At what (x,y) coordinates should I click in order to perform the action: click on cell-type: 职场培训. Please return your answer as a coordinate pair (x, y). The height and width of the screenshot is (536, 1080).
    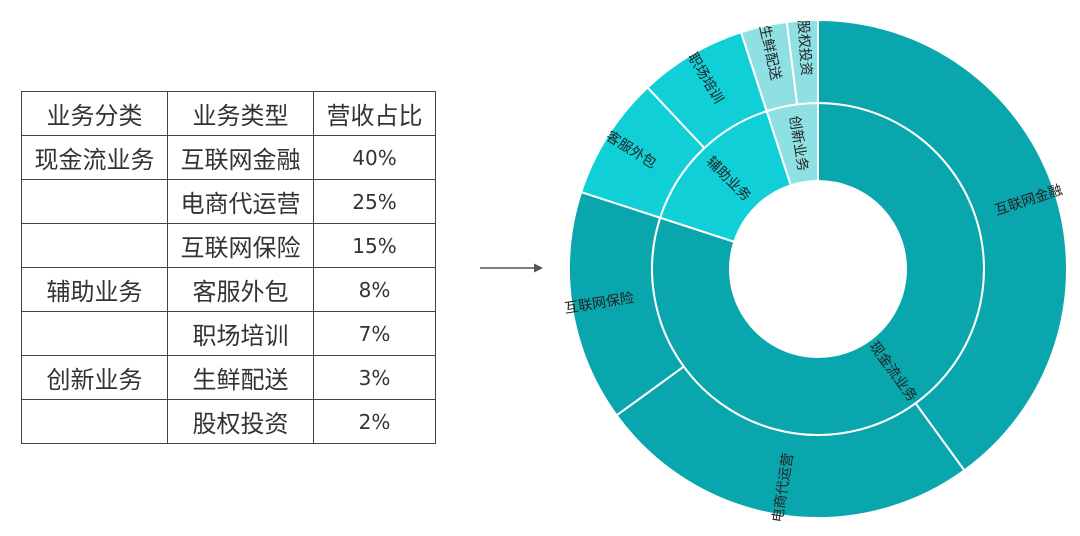
    Looking at the image, I should click on (240, 333).